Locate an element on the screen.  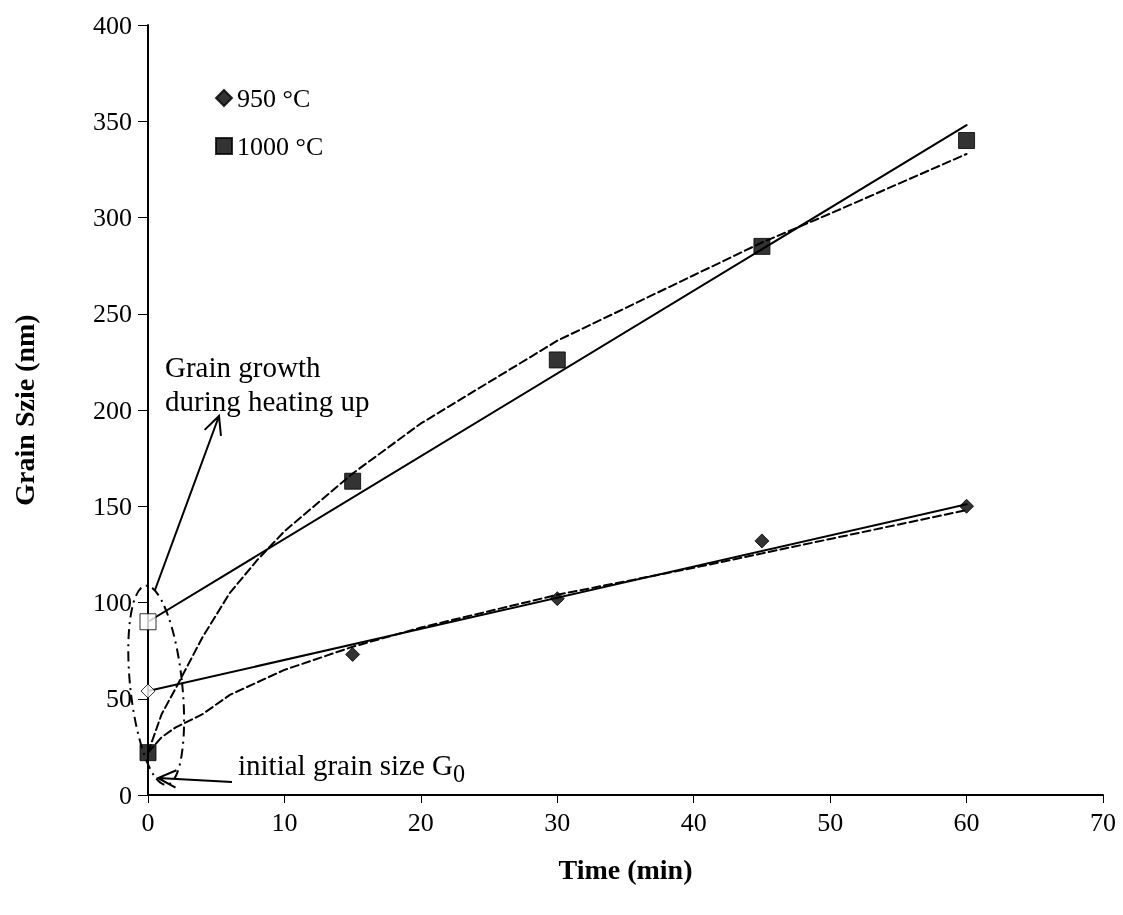
y-tick-label: 100 is located at coordinates (112, 602).